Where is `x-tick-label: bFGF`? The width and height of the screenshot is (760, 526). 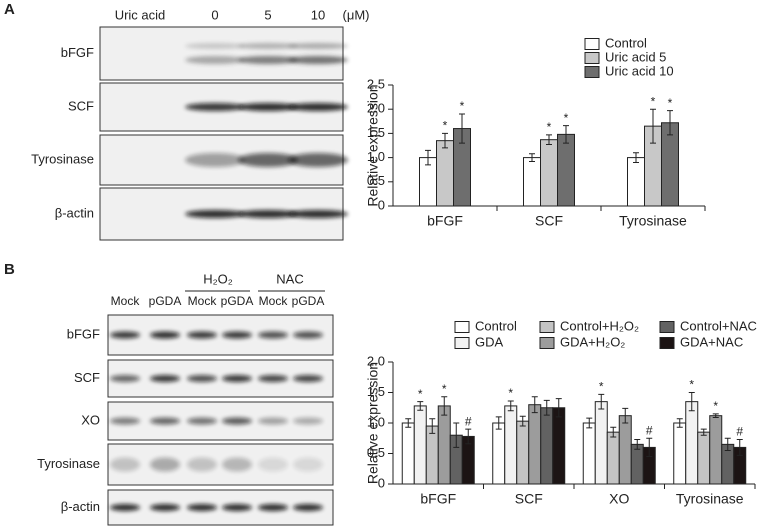
x-tick-label: bFGF is located at coordinates (445, 221).